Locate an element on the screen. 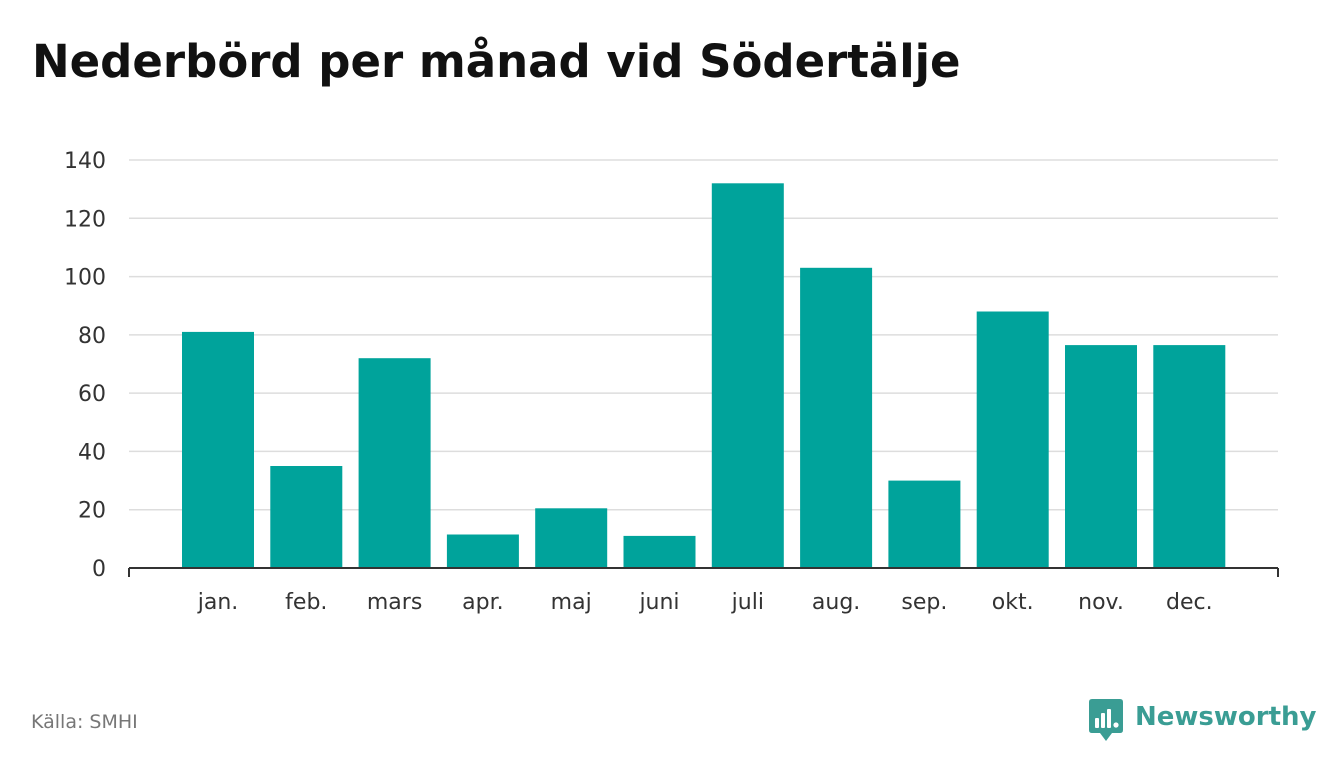  y-tick-label: 60 is located at coordinates (92, 394).